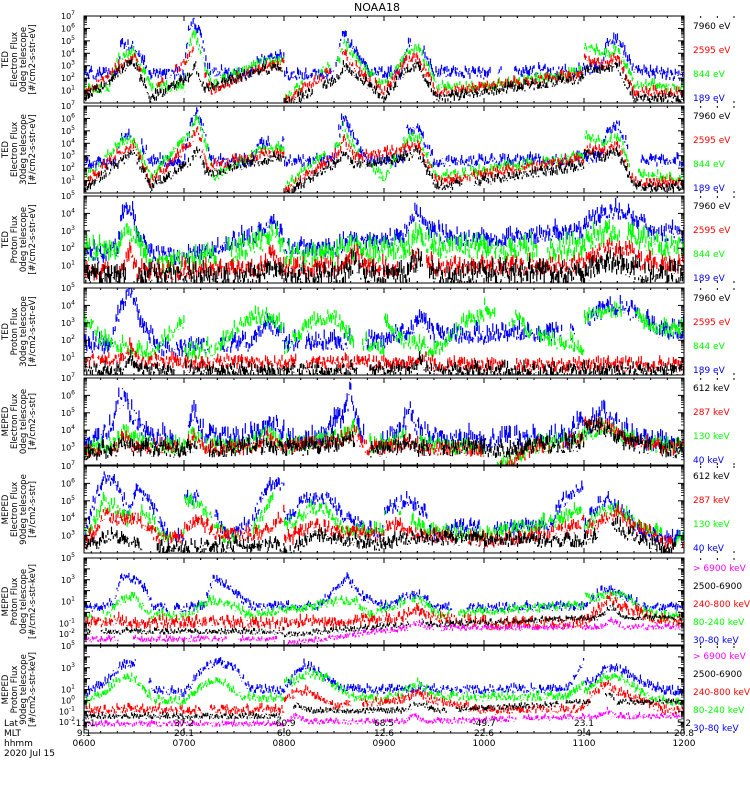  I want to click on footer-mlt-value: 6.0, so click(284, 734).